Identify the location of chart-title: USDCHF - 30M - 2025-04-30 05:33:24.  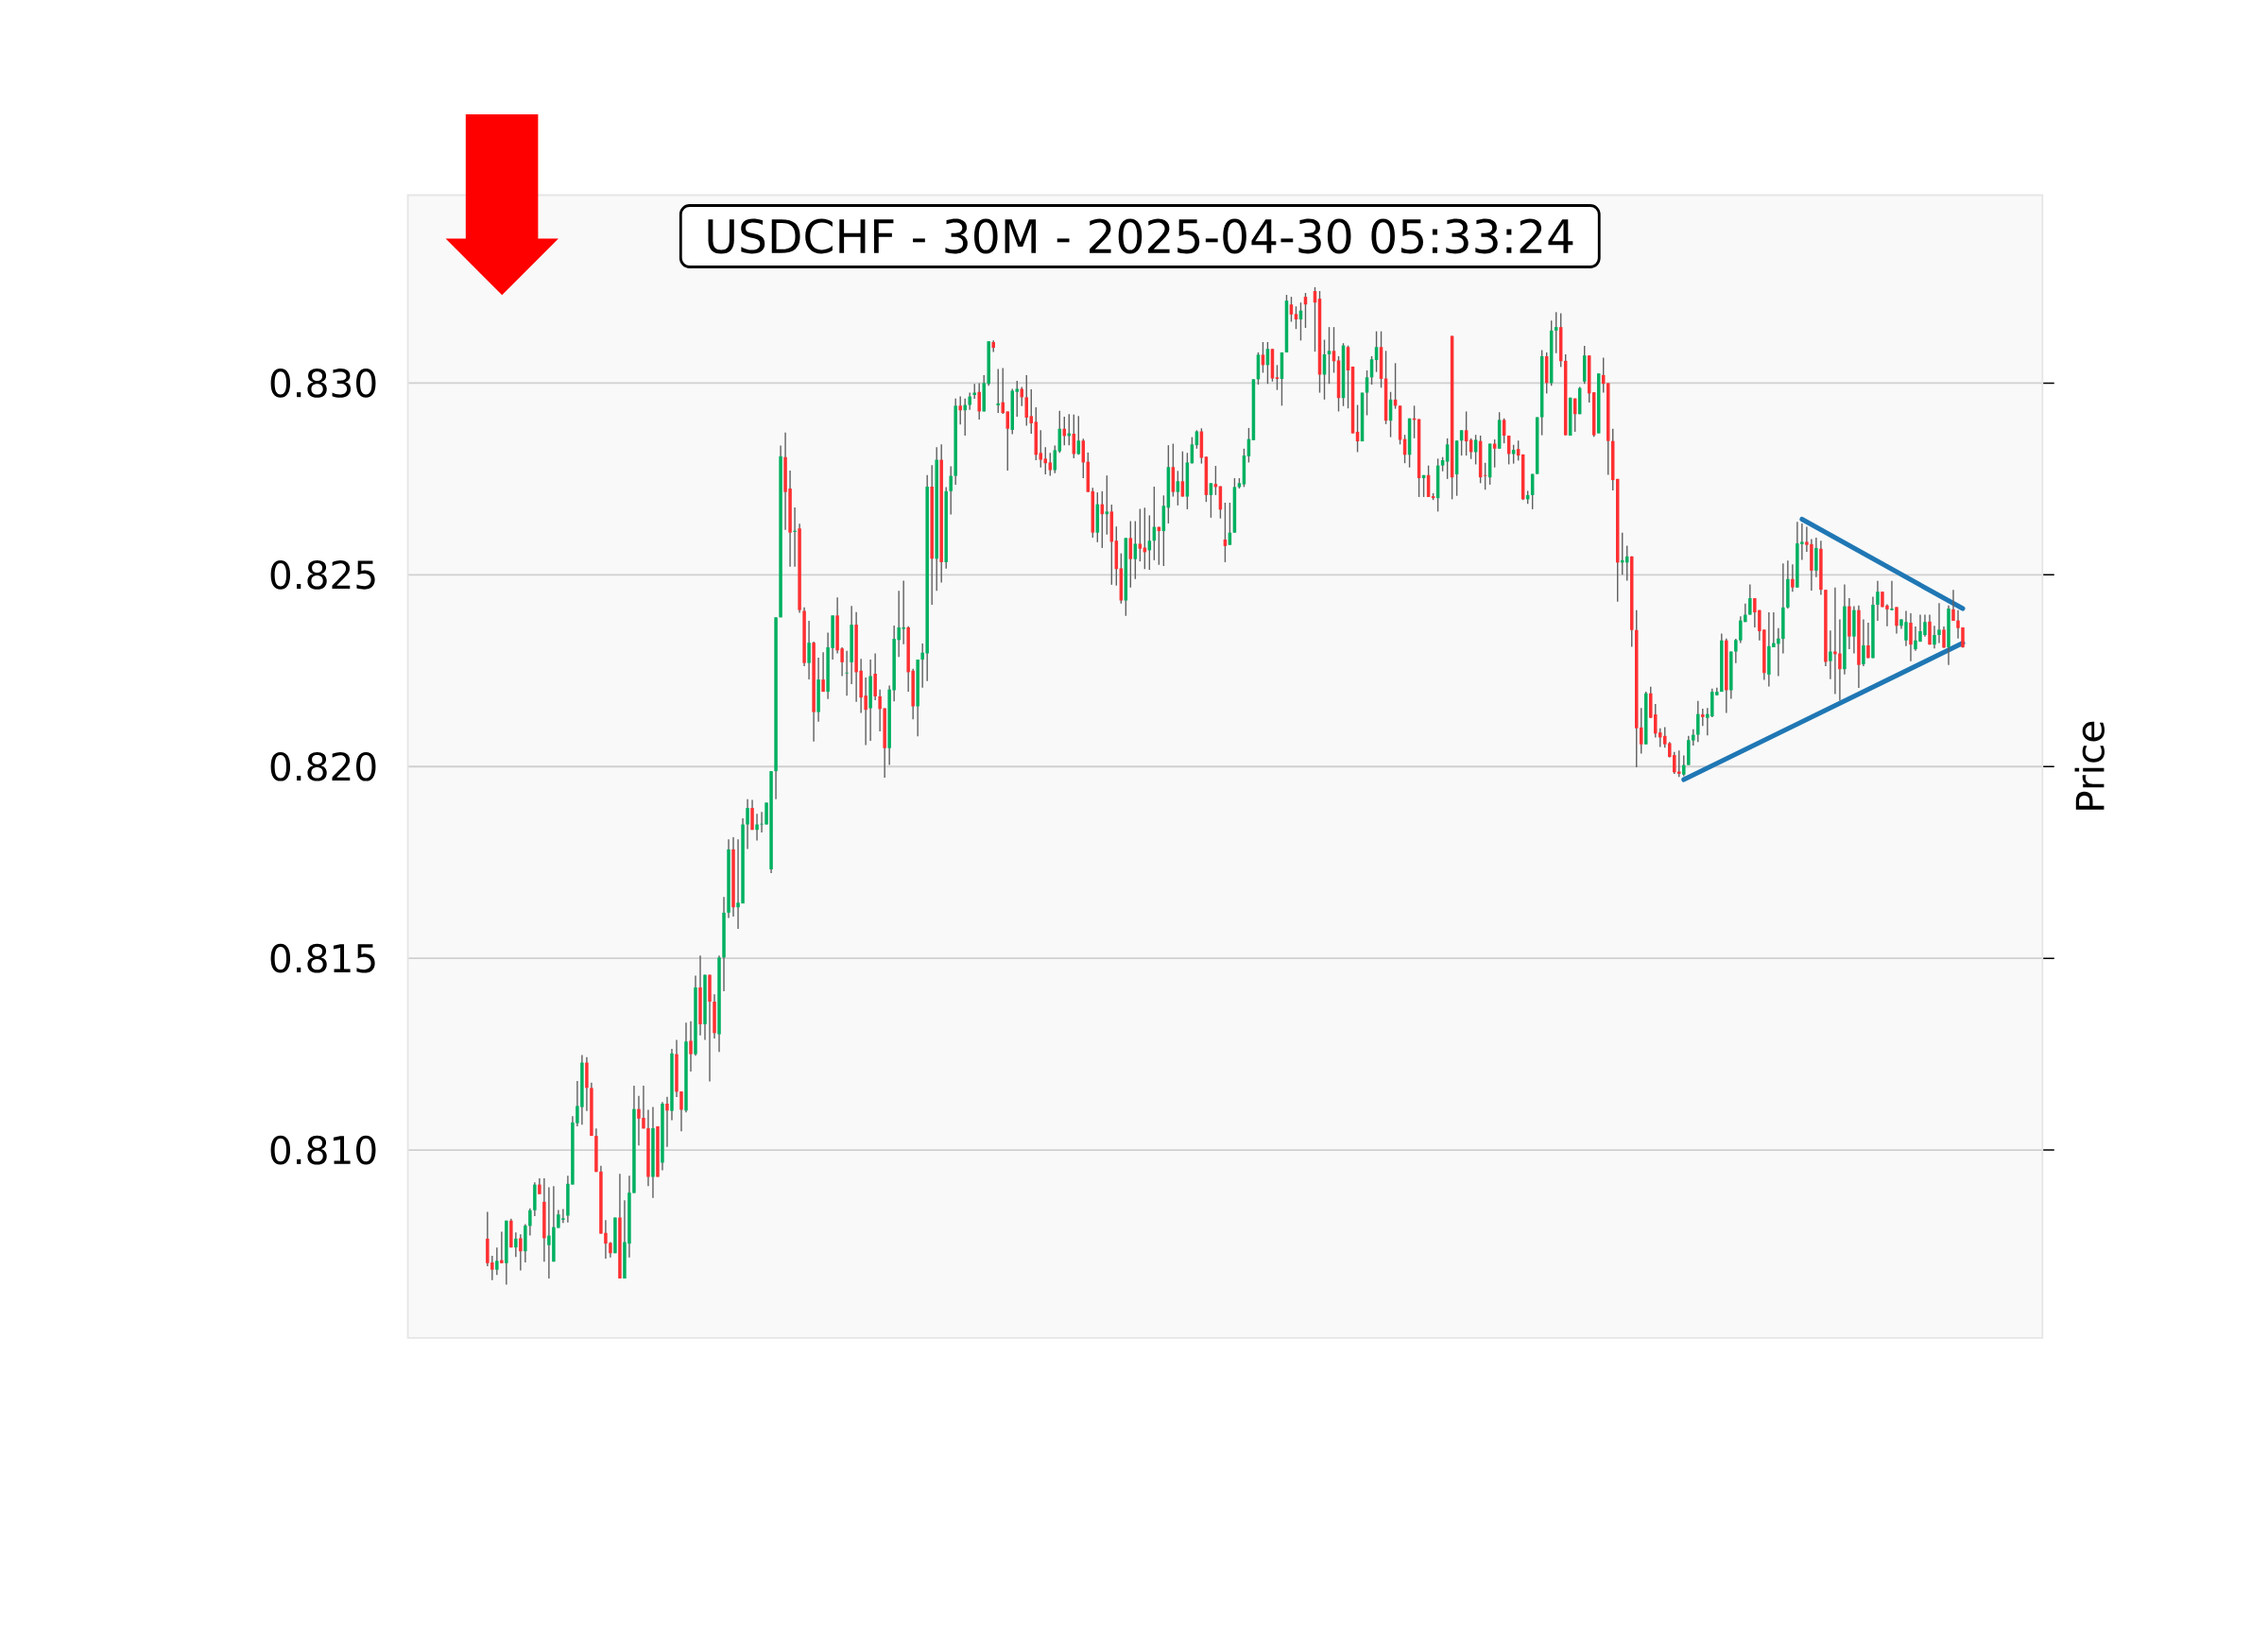
(1140, 236).